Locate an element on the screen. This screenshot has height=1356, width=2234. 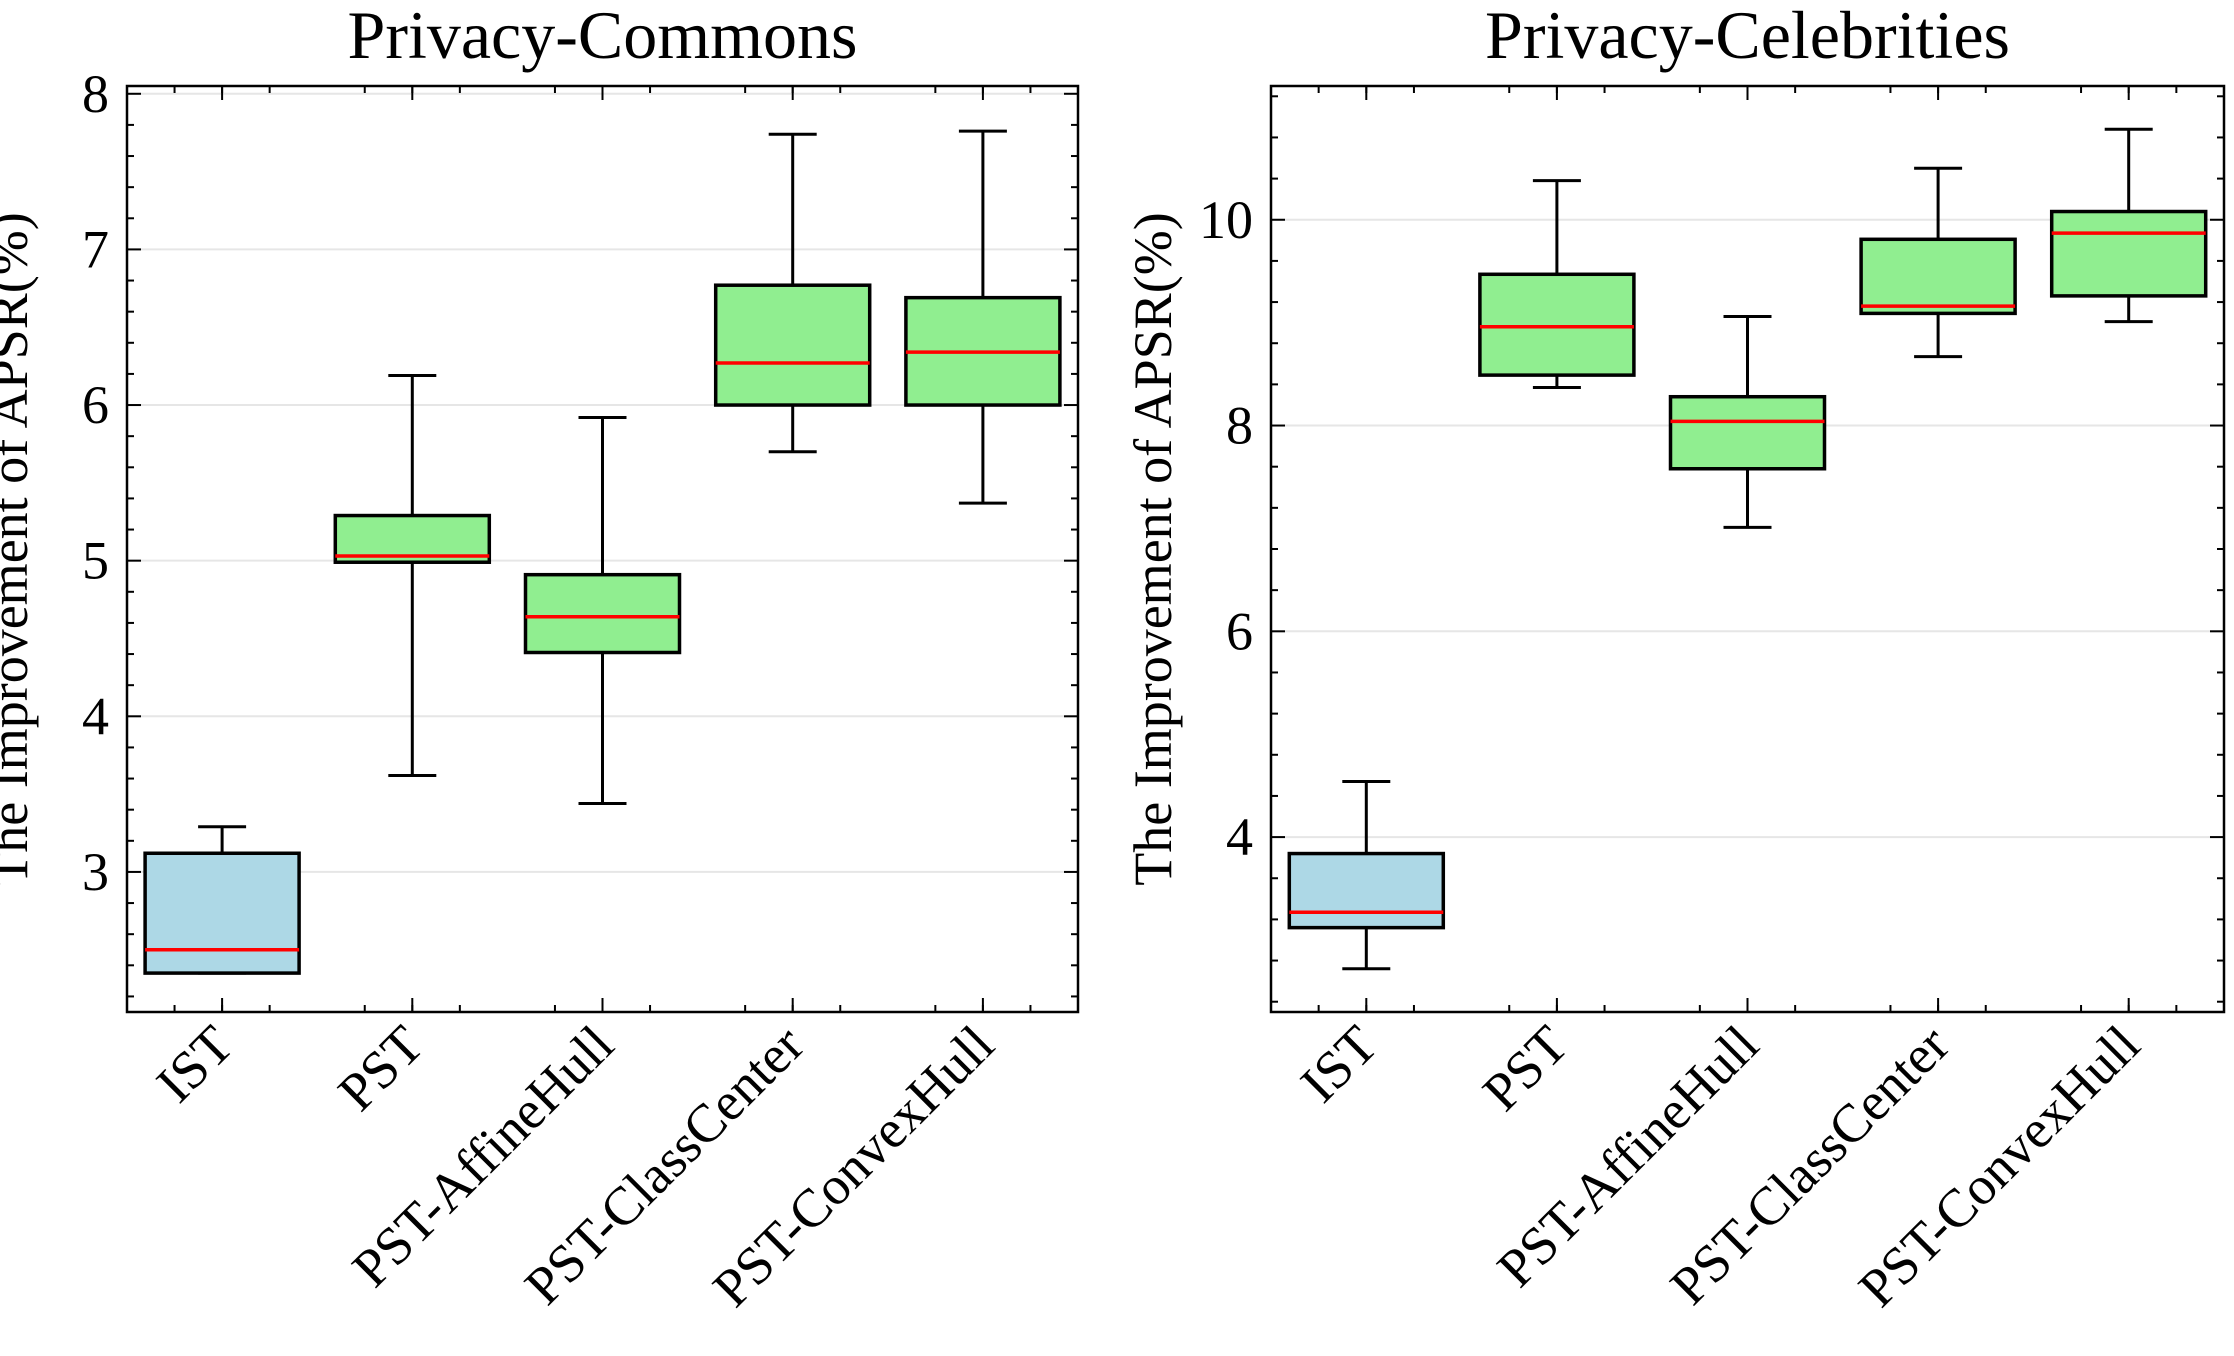
y-tick-label: 10 is located at coordinates (1226, 220).